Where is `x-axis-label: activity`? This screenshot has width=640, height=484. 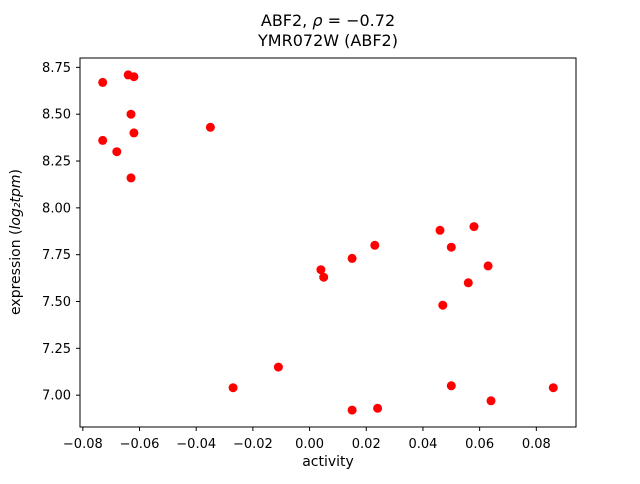 x-axis-label: activity is located at coordinates (328, 462).